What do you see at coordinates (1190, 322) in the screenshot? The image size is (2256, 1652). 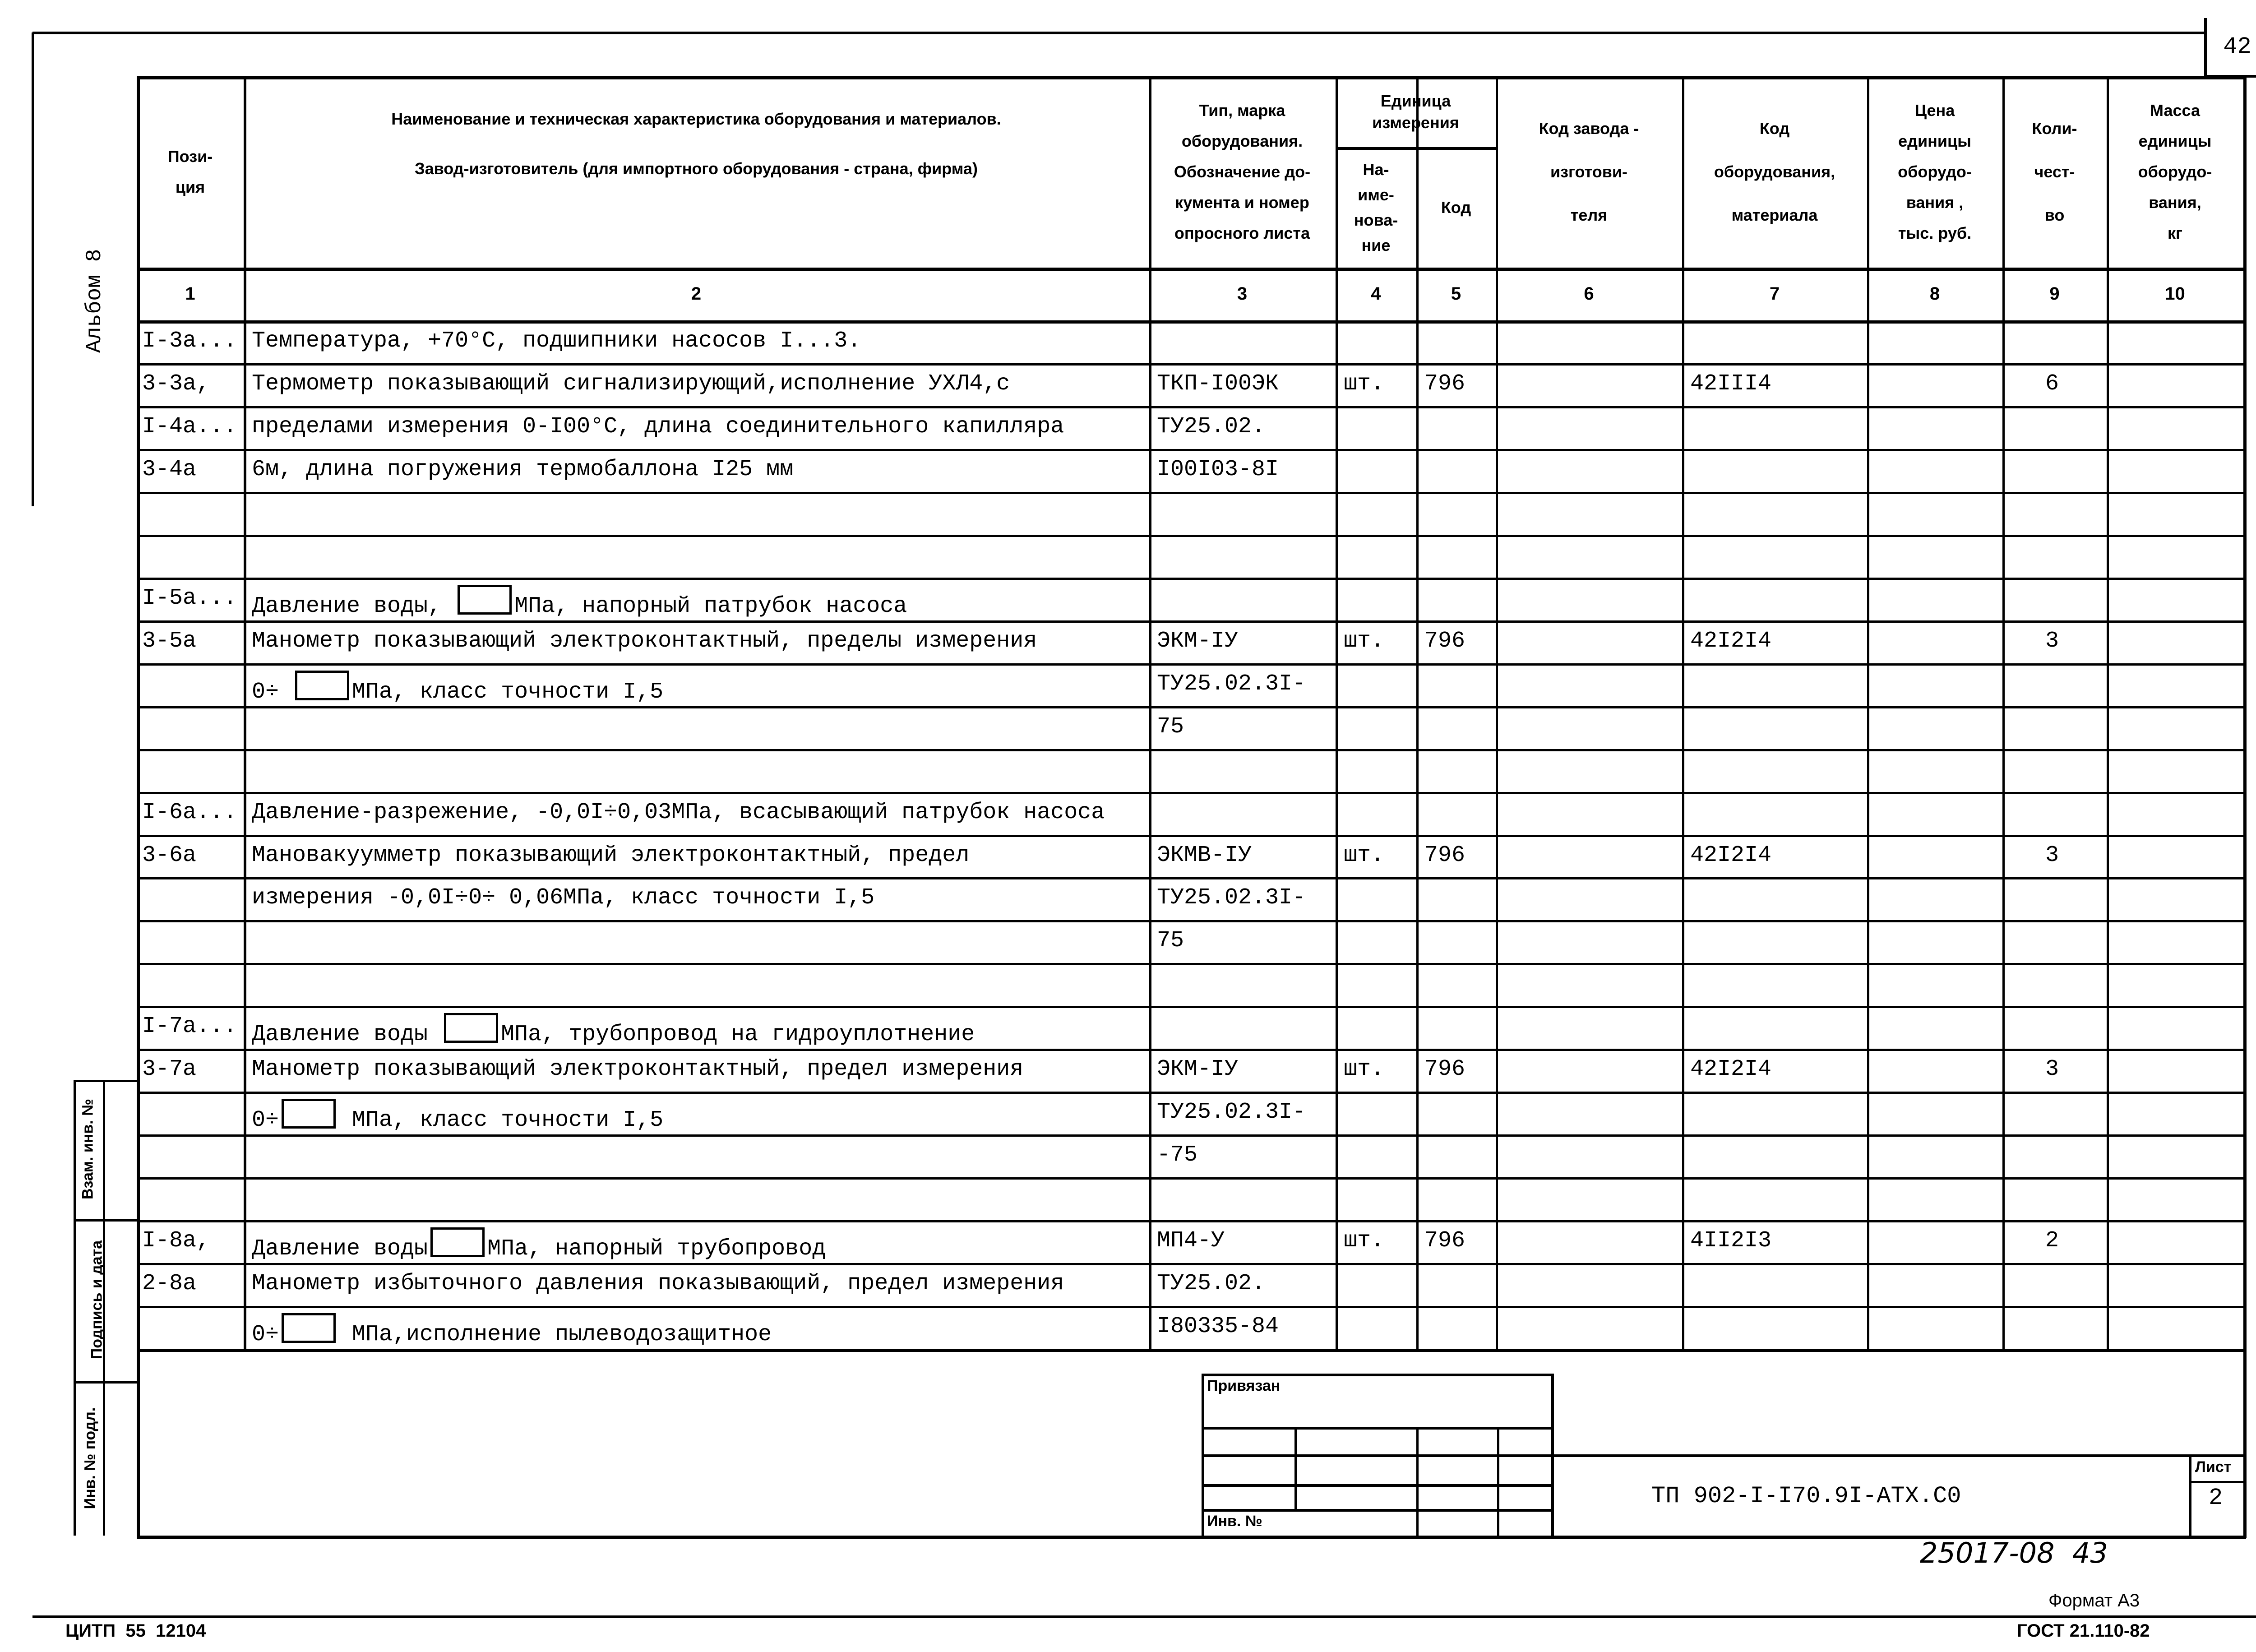 I see `numbers-divider` at bounding box center [1190, 322].